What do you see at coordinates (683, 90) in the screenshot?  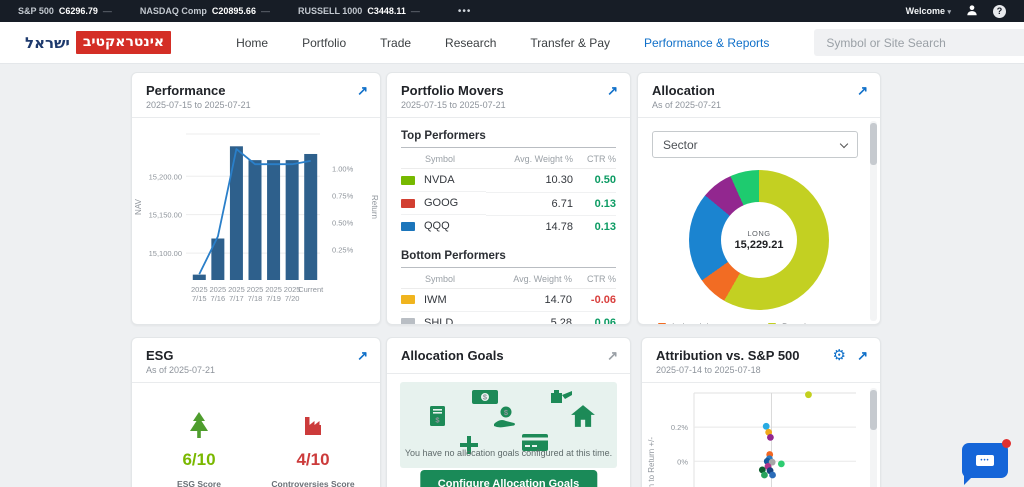 I see `card-title: Allocation` at bounding box center [683, 90].